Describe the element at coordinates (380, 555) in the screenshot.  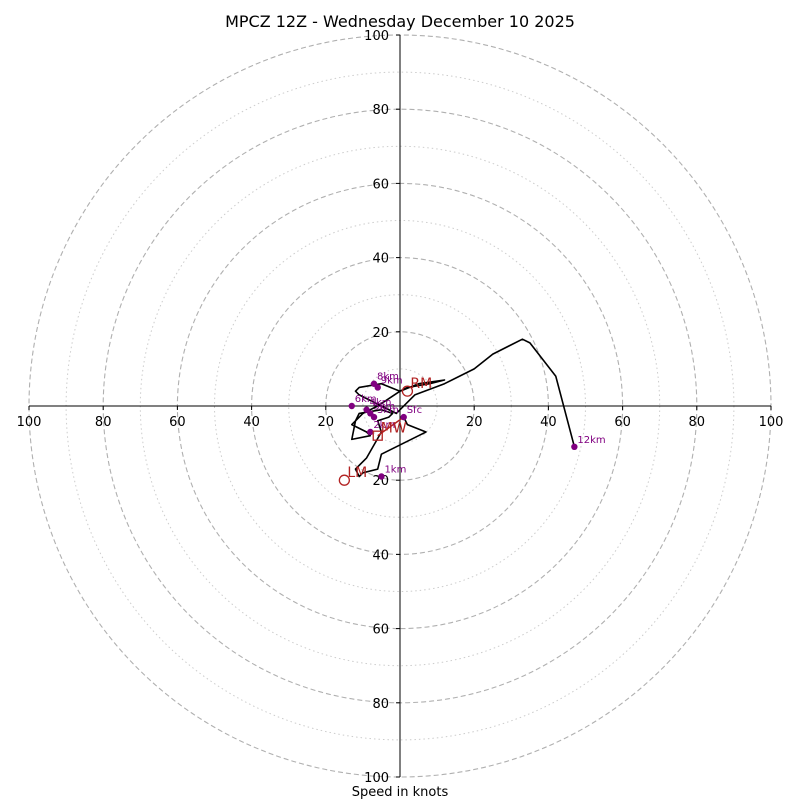
I see `y-tick-label-6: 40` at that location.